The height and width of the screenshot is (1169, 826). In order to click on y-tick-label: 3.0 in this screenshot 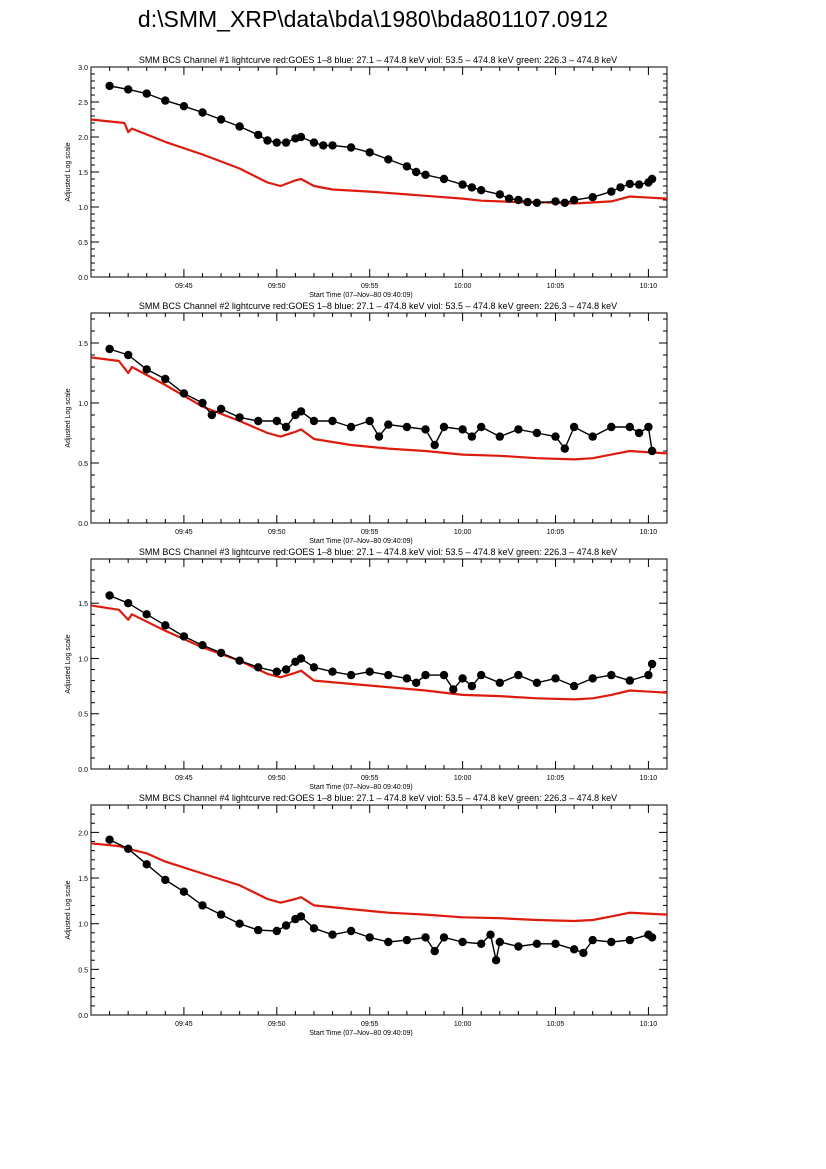, I will do `click(83, 68)`.